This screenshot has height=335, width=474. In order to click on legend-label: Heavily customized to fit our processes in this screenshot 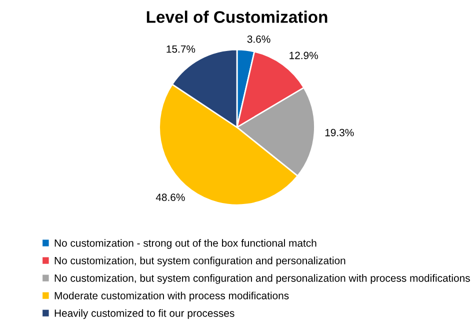, I will do `click(144, 314)`.